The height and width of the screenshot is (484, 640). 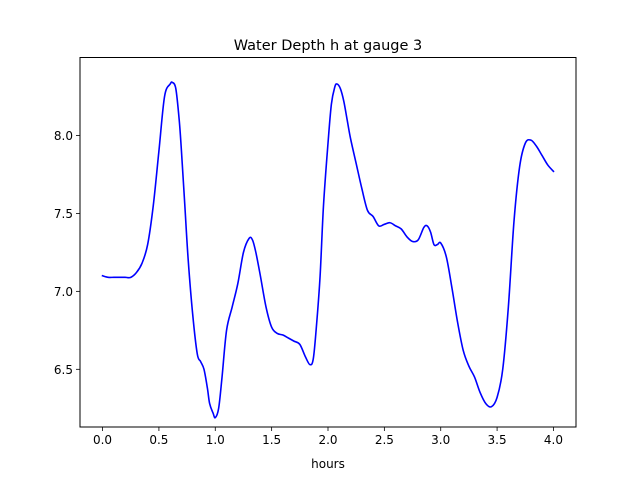 What do you see at coordinates (158, 440) in the screenshot?
I see `x-tick-label: 0.5` at bounding box center [158, 440].